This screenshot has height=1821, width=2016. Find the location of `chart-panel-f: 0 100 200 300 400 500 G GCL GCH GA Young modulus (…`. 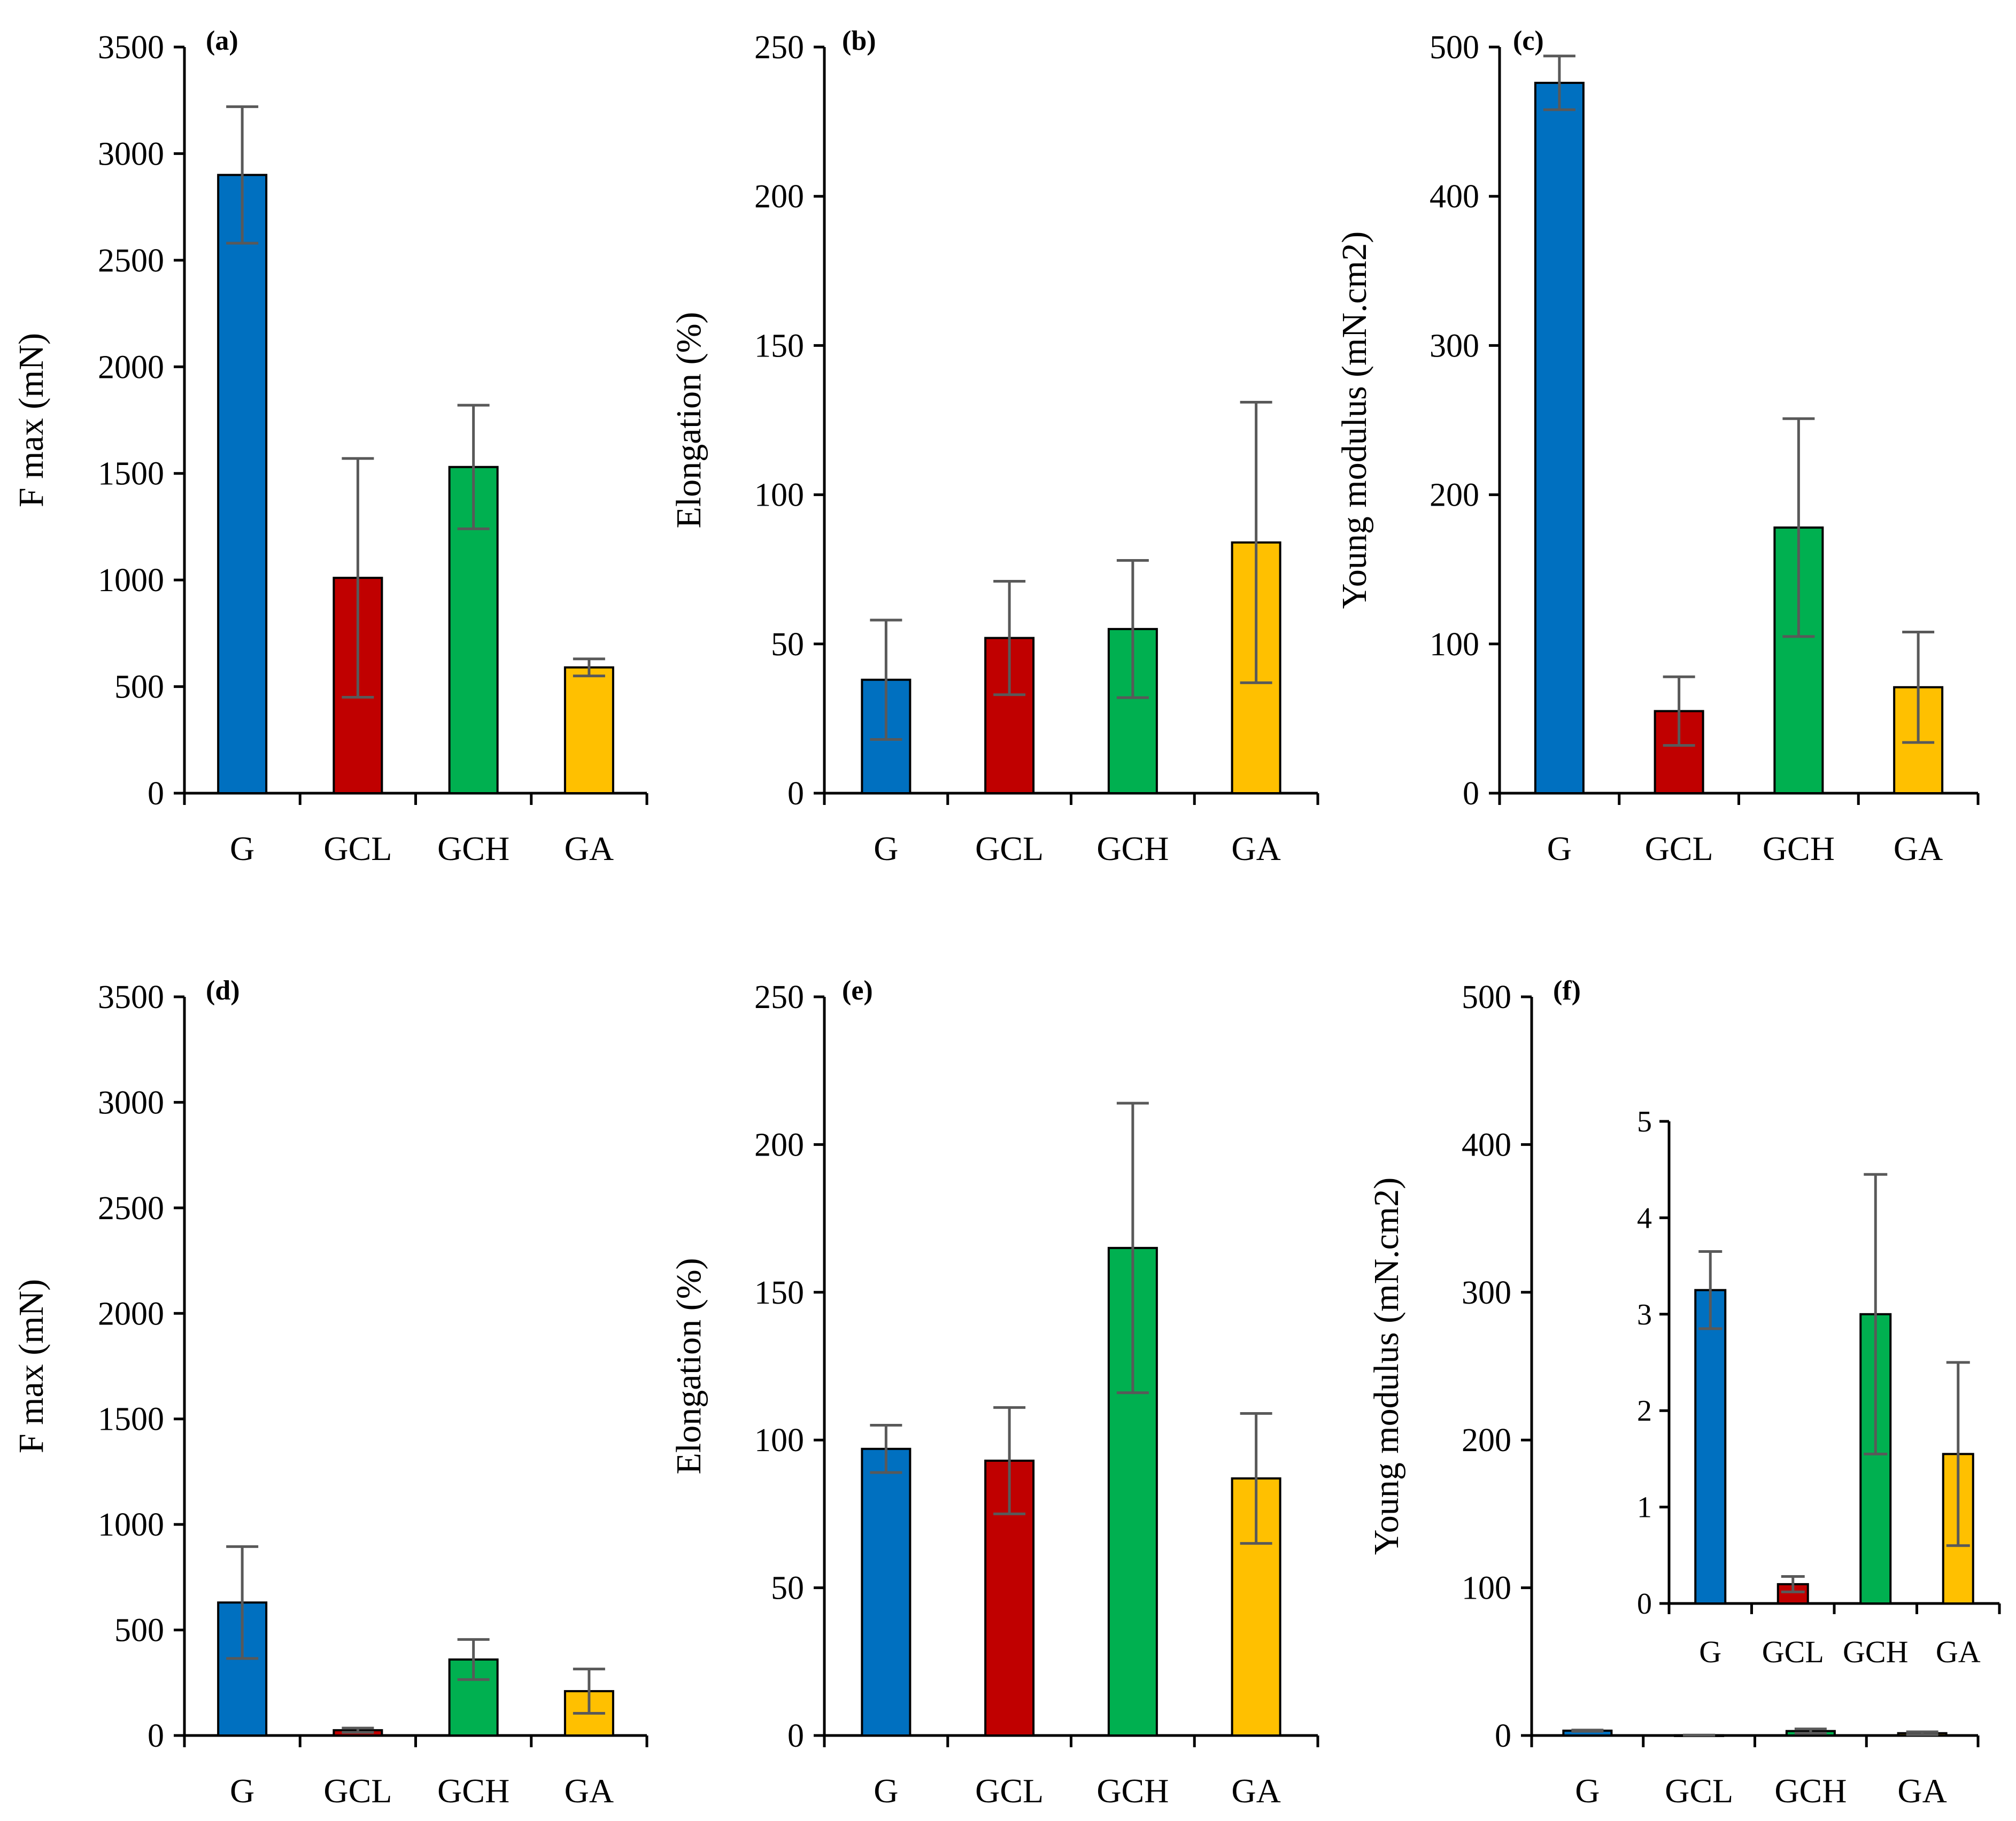

chart-panel-f: 0 100 200 300 400 500 G GCL GCH GA Young modulus (… is located at coordinates (1684, 1392).